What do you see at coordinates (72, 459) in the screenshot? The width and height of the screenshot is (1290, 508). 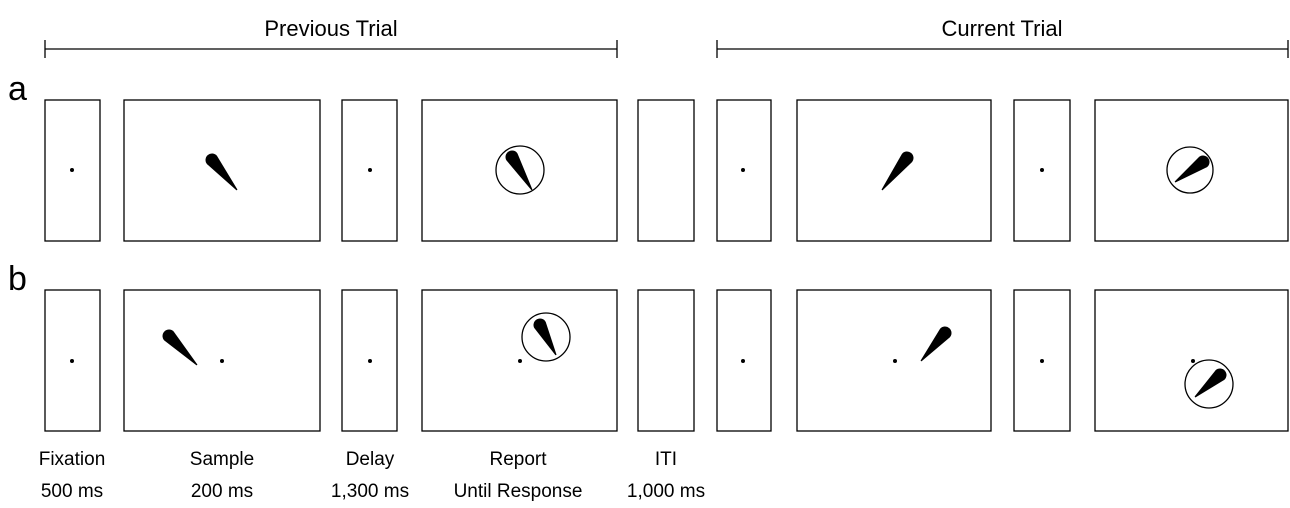 I see `phase-name: Fixation` at bounding box center [72, 459].